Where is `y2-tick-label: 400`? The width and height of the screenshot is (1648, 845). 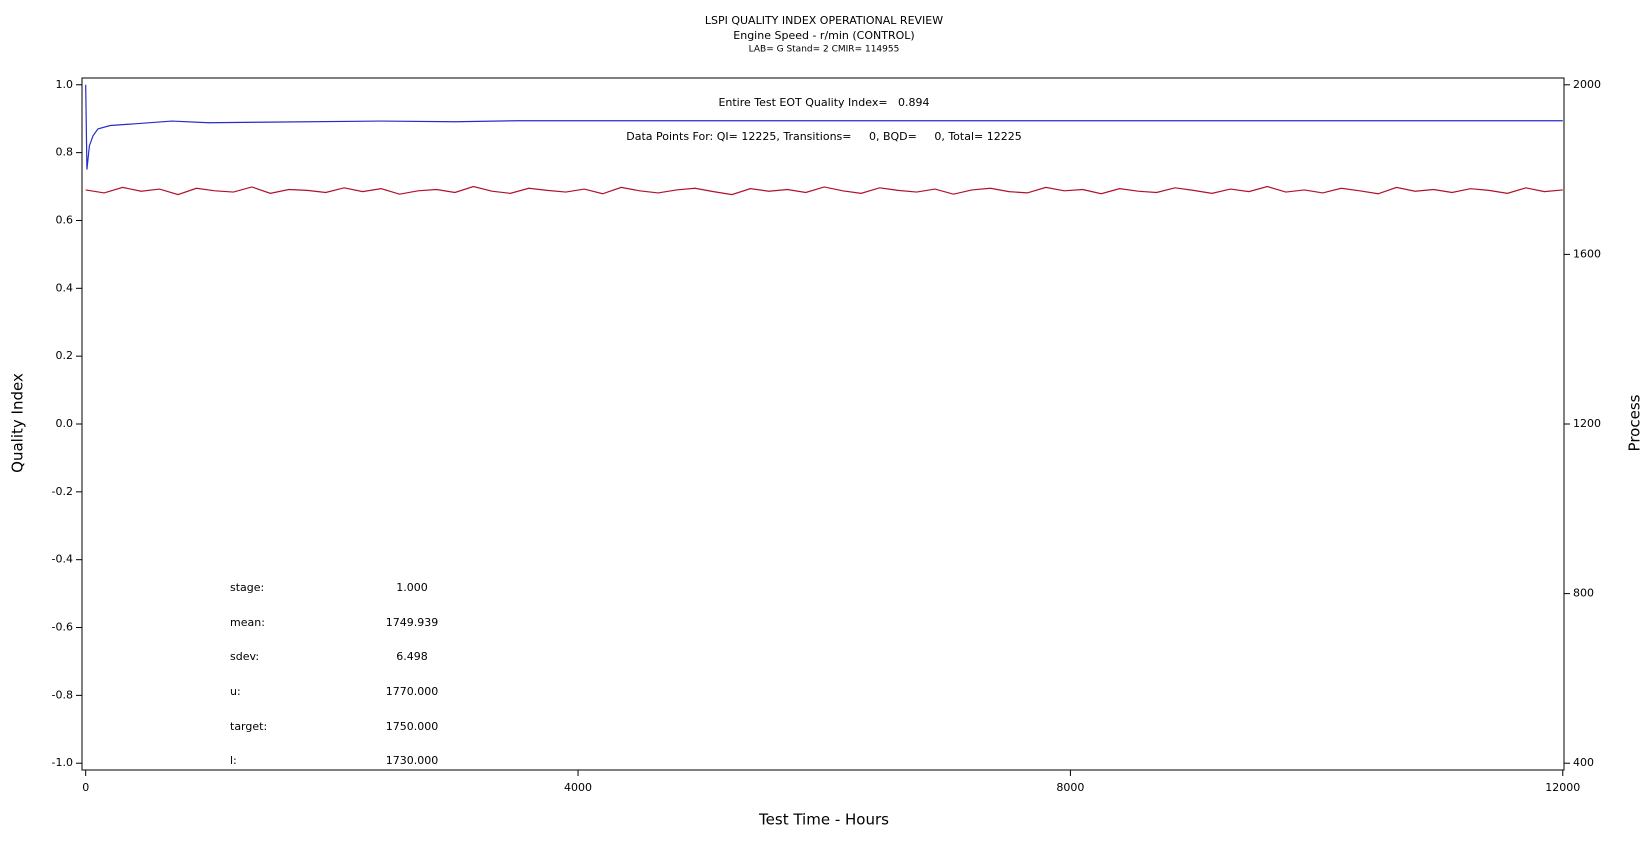
y2-tick-label: 400 is located at coordinates (1583, 762).